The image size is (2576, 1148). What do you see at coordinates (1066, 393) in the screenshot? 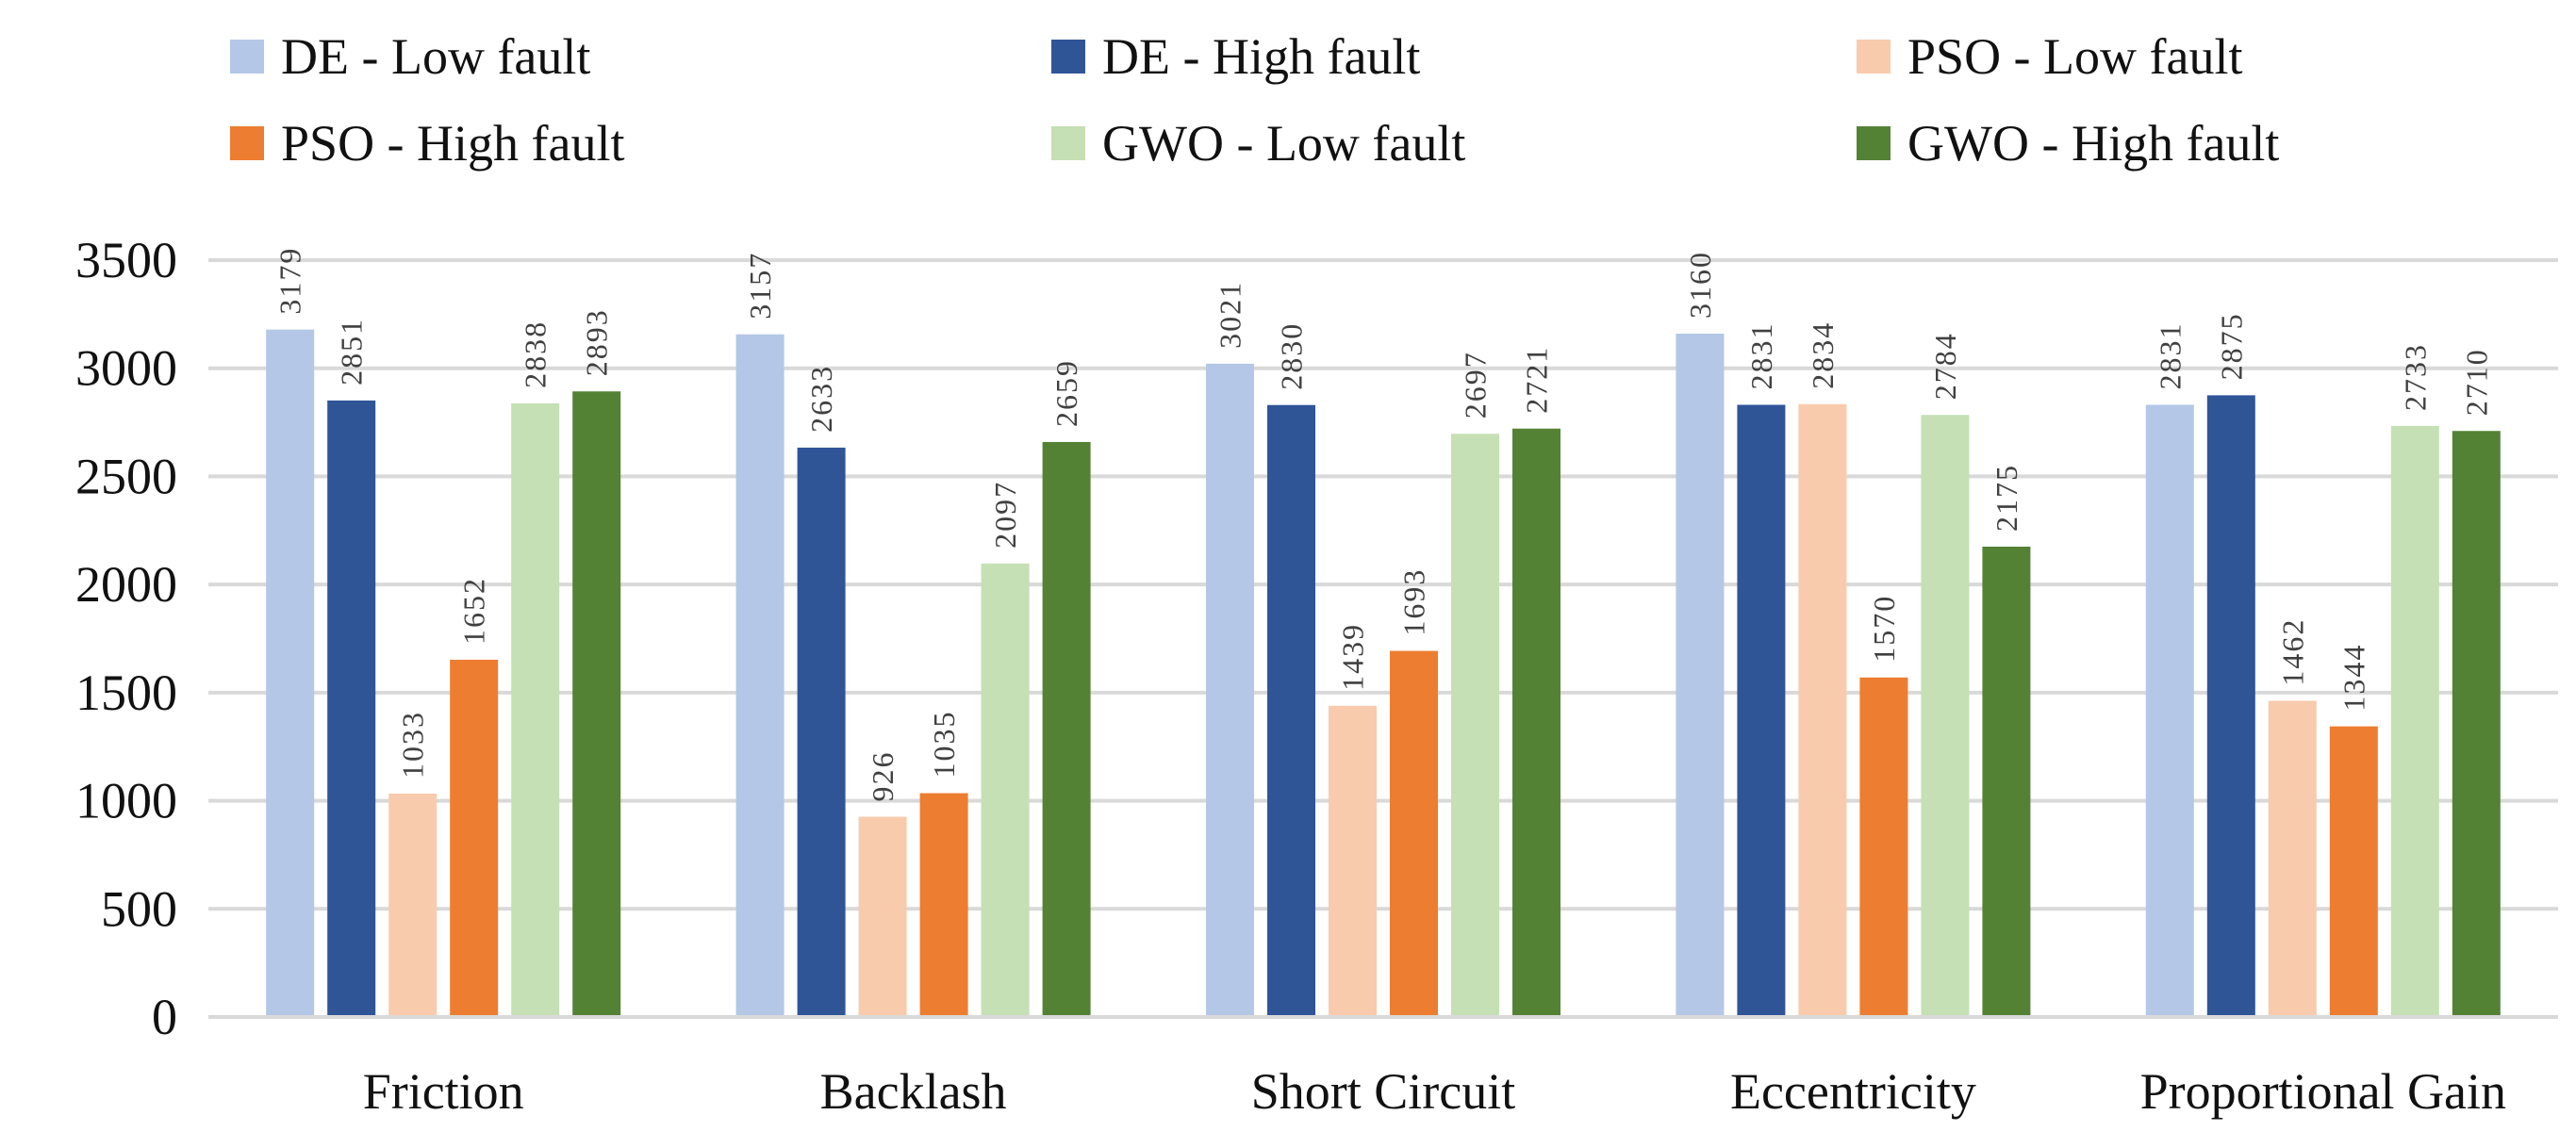
I see `data-label: 2659` at bounding box center [1066, 393].